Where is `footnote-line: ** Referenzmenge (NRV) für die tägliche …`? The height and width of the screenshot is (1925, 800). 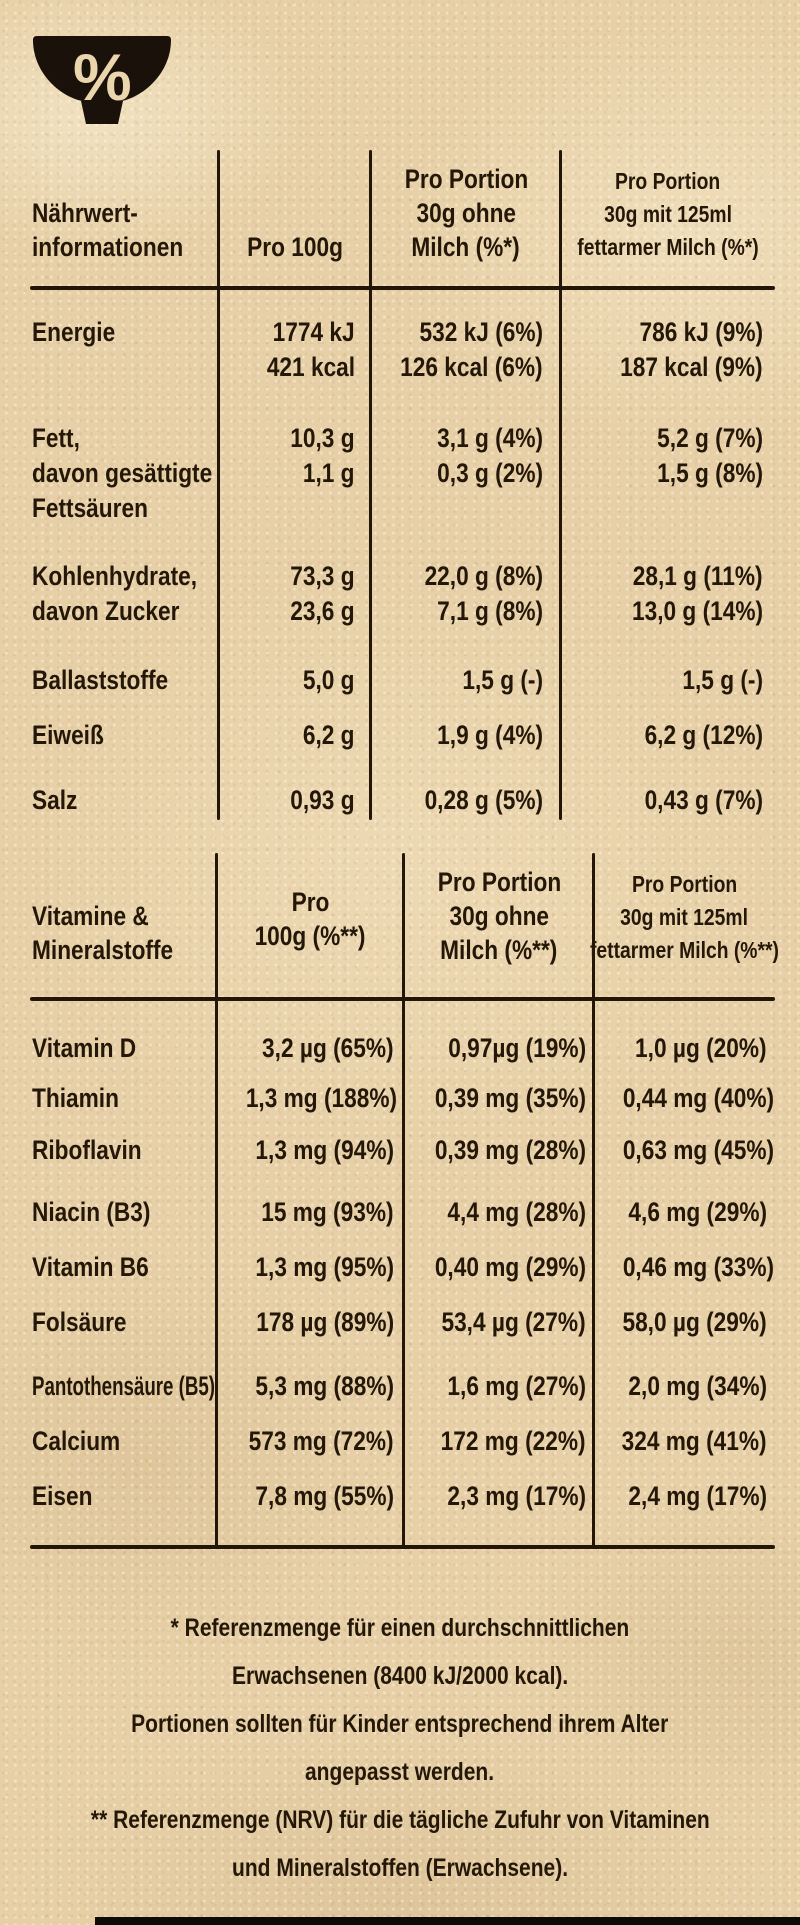
footnote-line: ** Referenzmenge (NRV) für die tägliche … is located at coordinates (400, 1820).